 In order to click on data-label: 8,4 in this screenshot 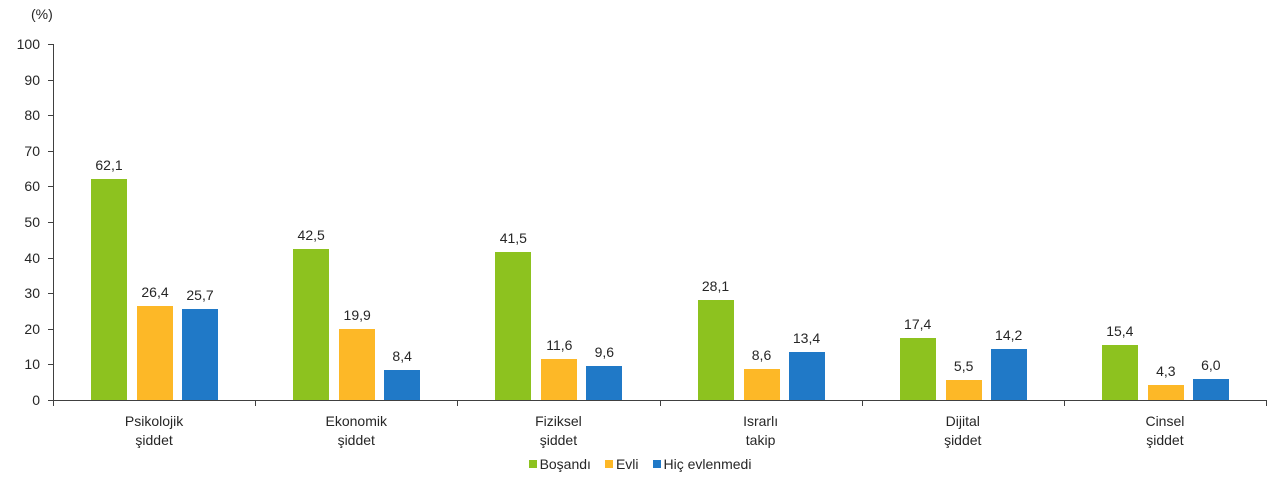, I will do `click(402, 356)`.